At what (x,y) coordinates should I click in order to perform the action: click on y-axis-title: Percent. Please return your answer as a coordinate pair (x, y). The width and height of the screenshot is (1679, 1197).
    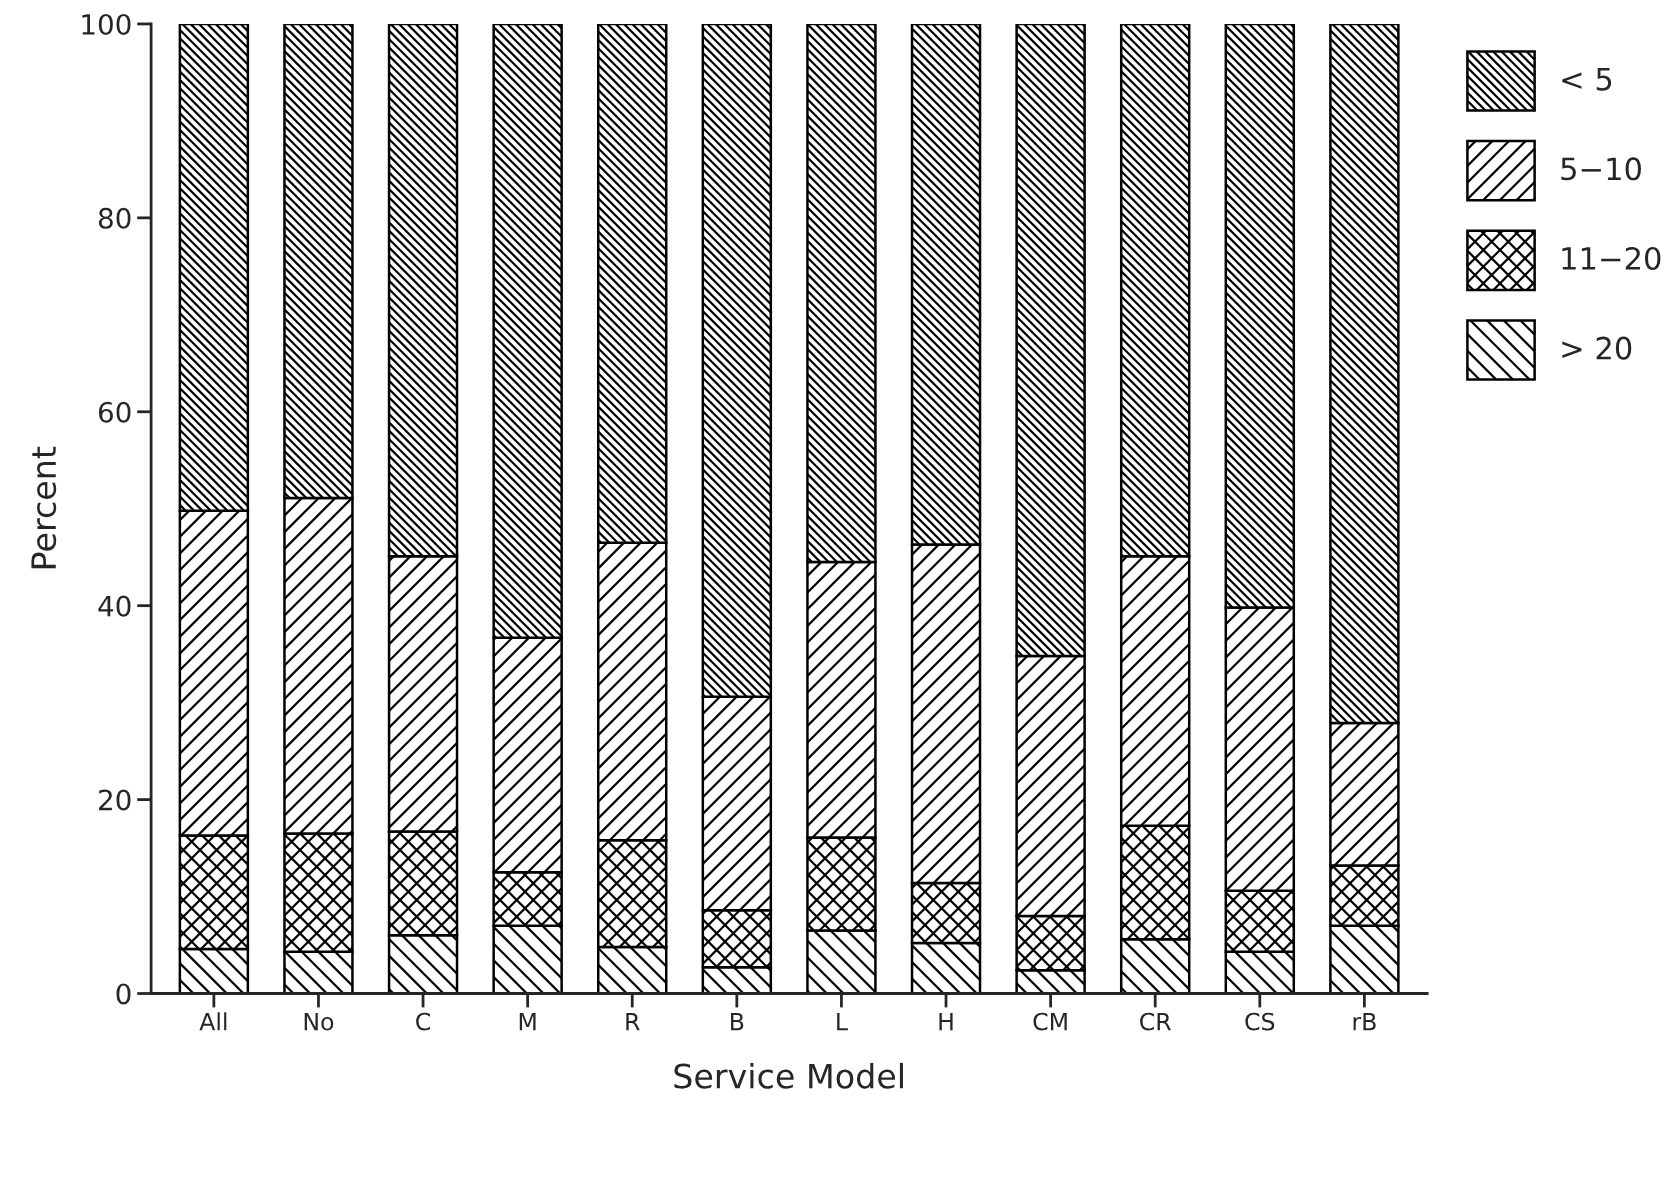
    Looking at the image, I should click on (44, 507).